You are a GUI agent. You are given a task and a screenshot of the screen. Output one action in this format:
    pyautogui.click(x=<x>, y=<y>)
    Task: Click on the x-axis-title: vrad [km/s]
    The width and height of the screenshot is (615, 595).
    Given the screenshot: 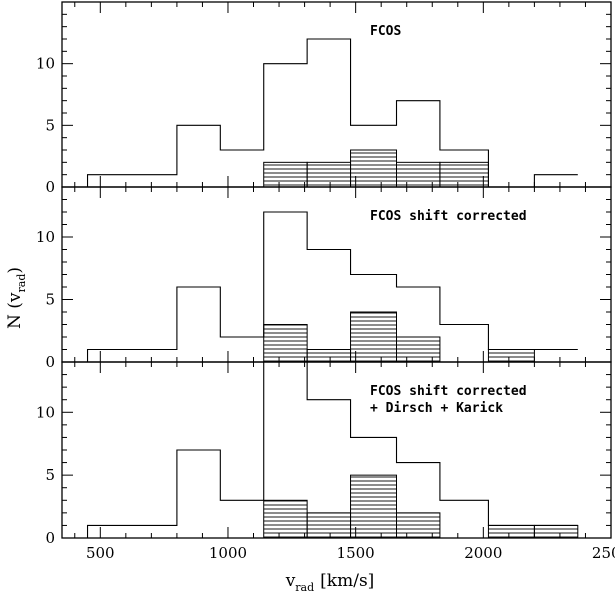 What is the action you would take?
    pyautogui.click(x=330, y=582)
    